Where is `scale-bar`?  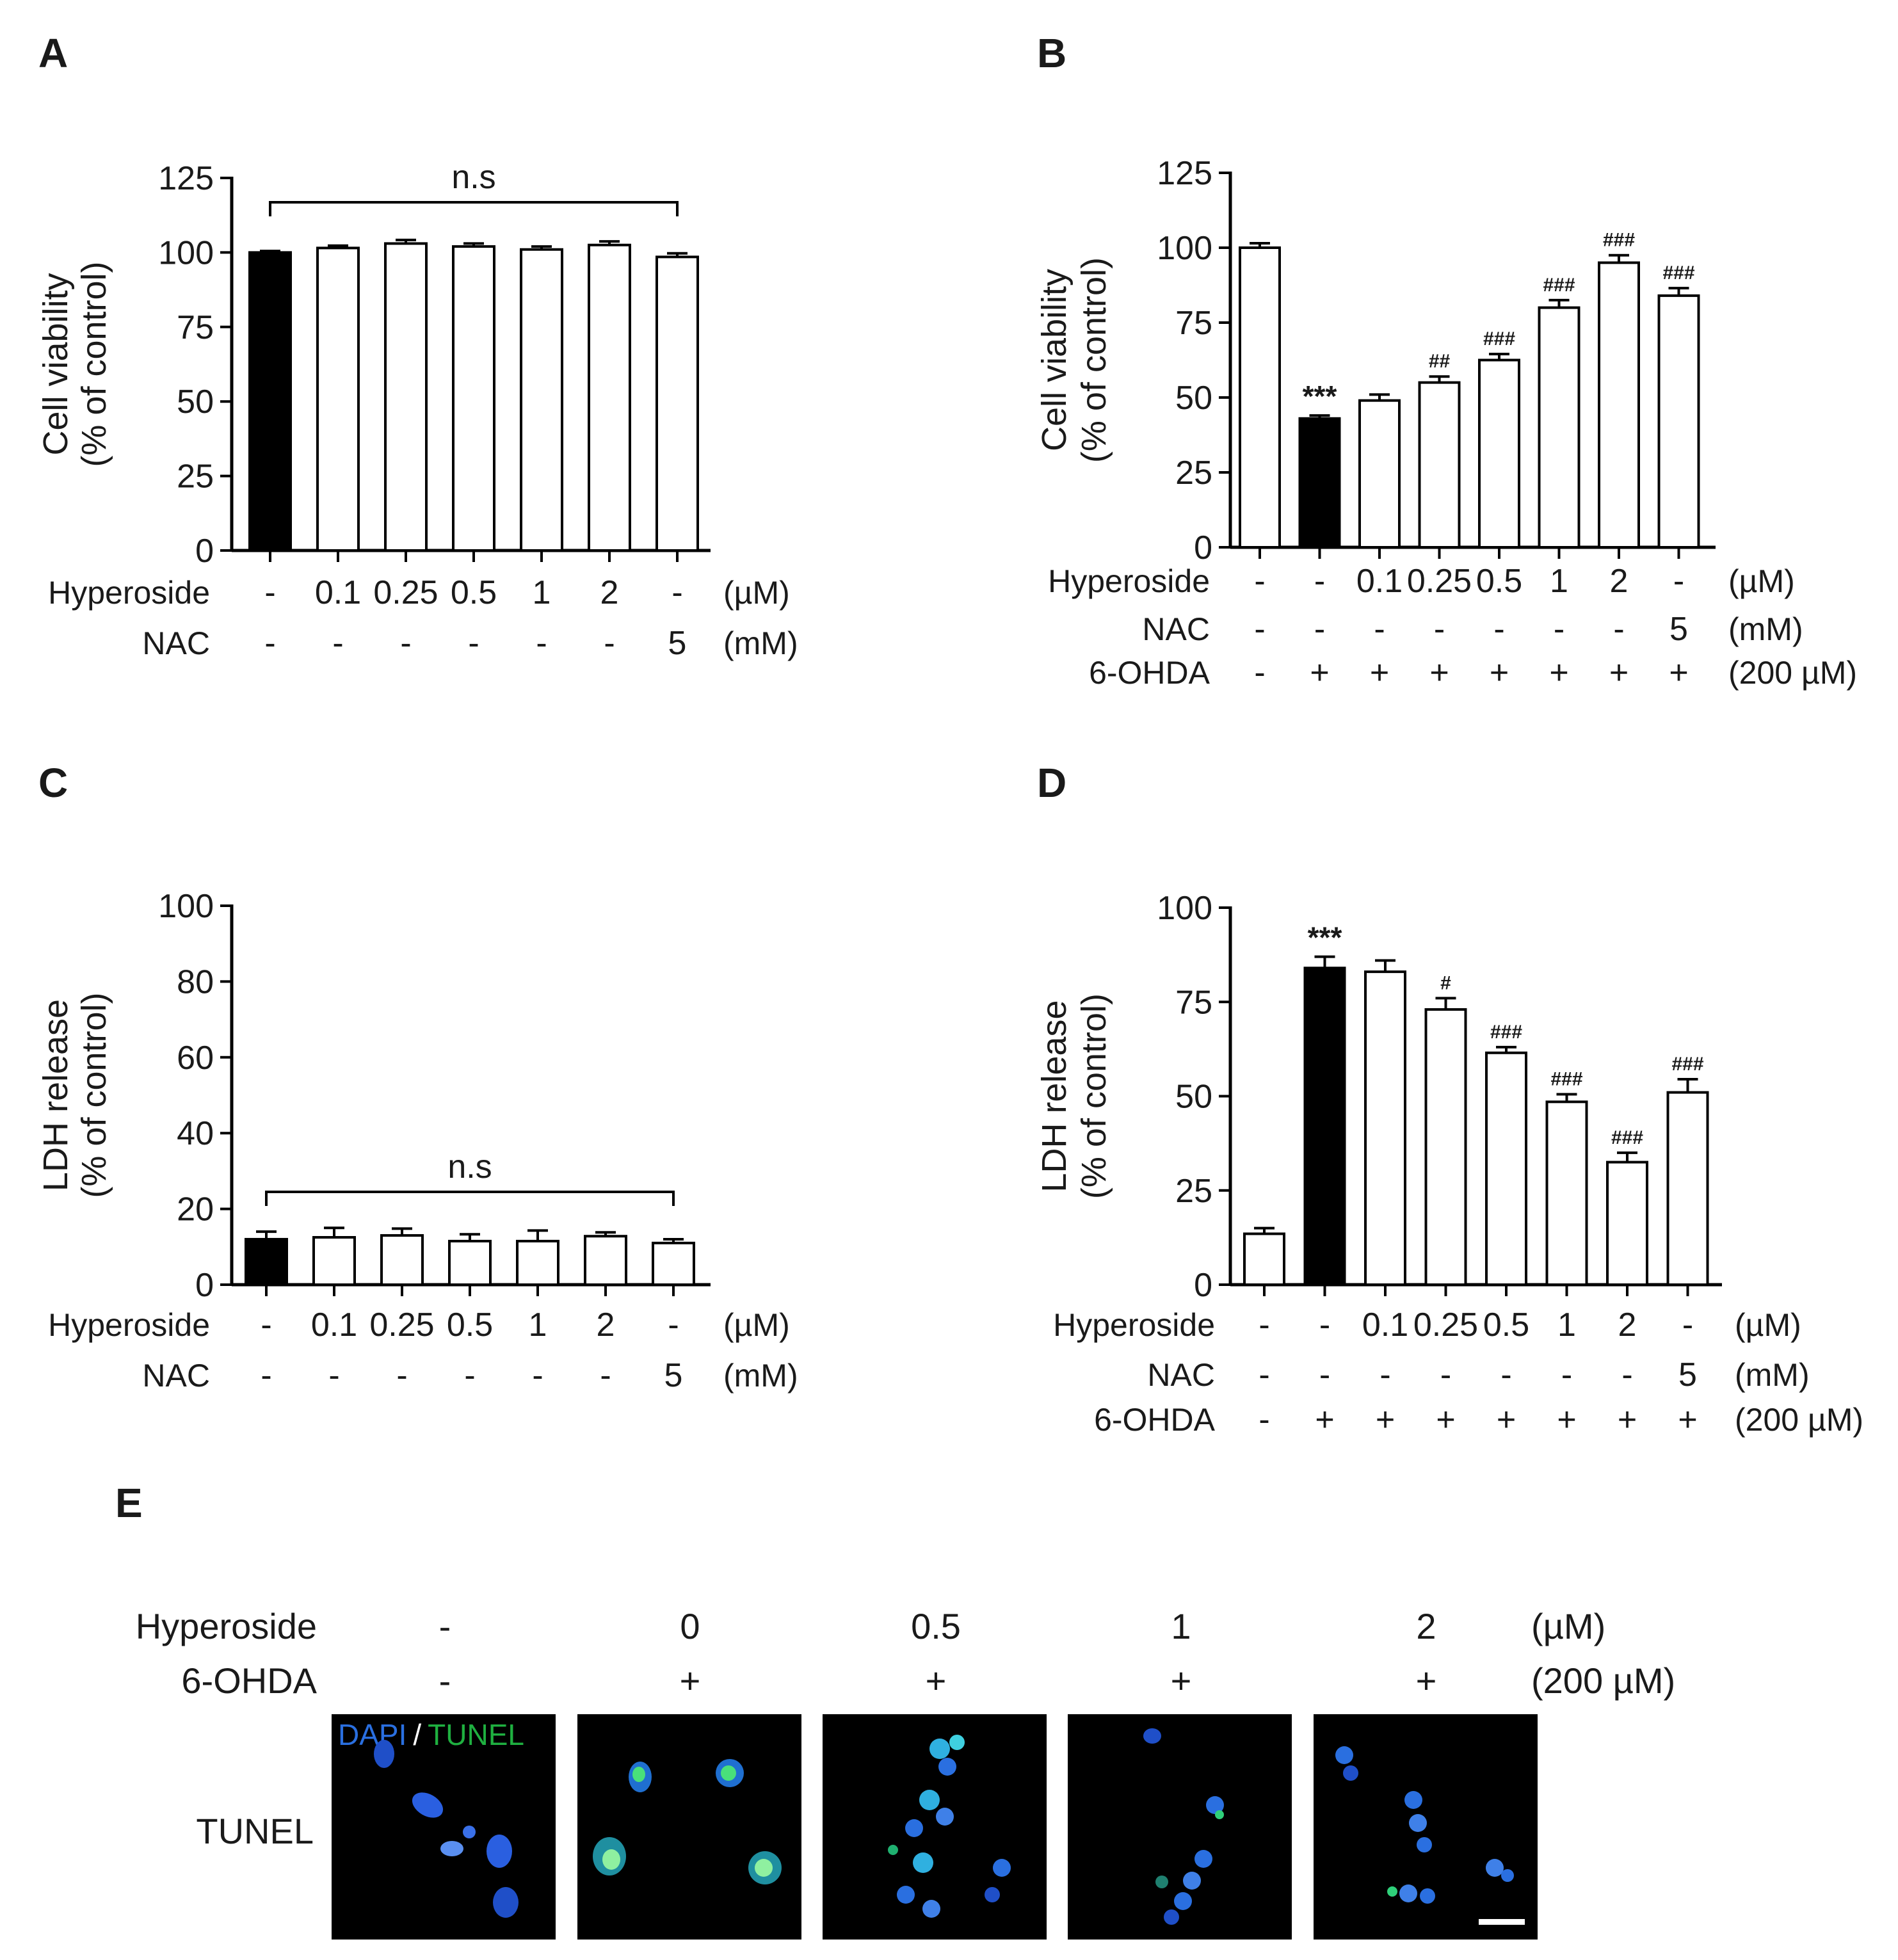
scale-bar is located at coordinates (1502, 1922).